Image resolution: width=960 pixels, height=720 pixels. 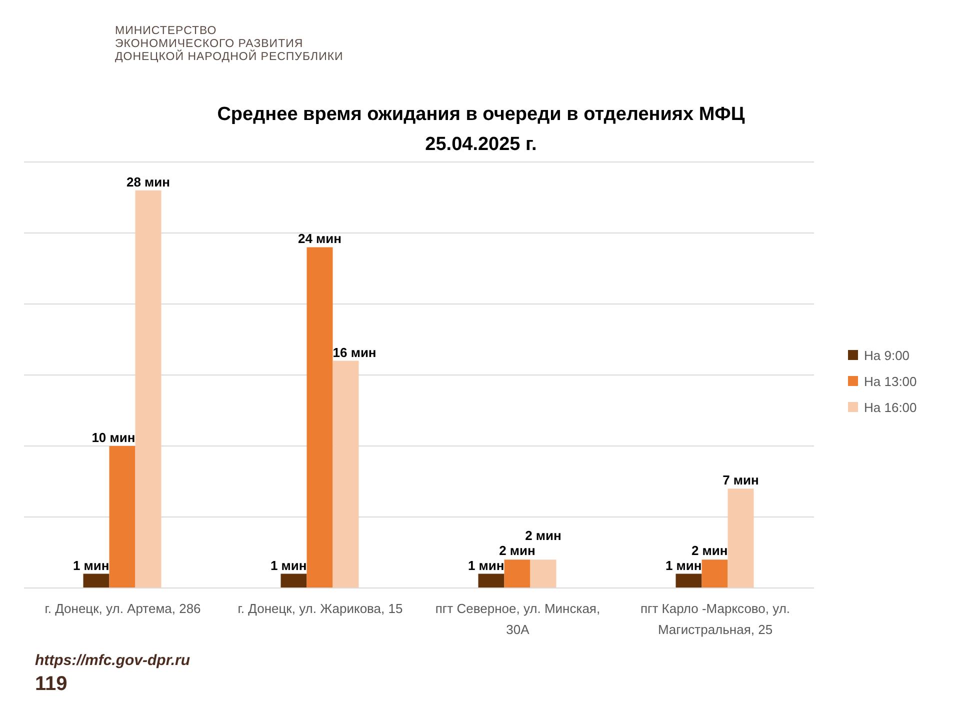 I want to click on legend-label: На 9:00, so click(x=887, y=355).